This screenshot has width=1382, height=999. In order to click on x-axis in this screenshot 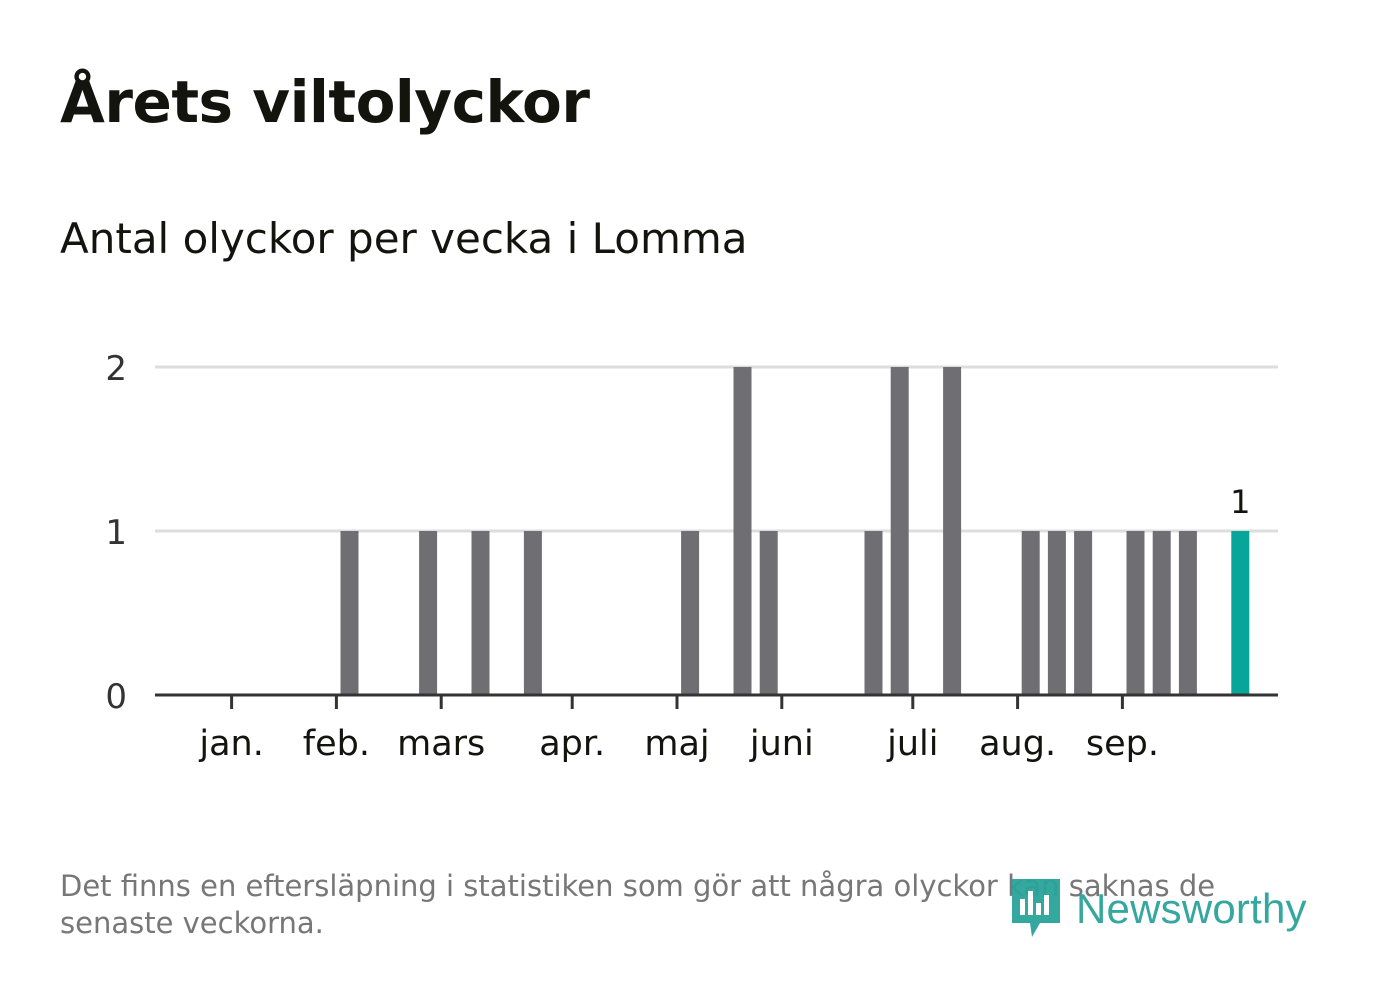, I will do `click(716, 701)`.